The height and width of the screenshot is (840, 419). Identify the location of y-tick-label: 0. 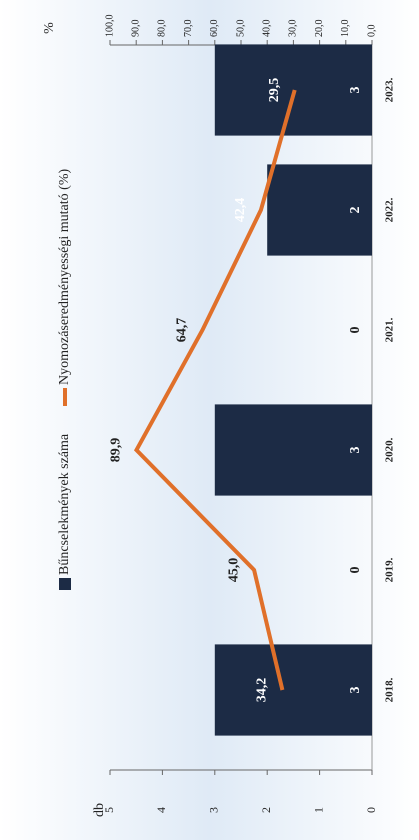
(371, 810).